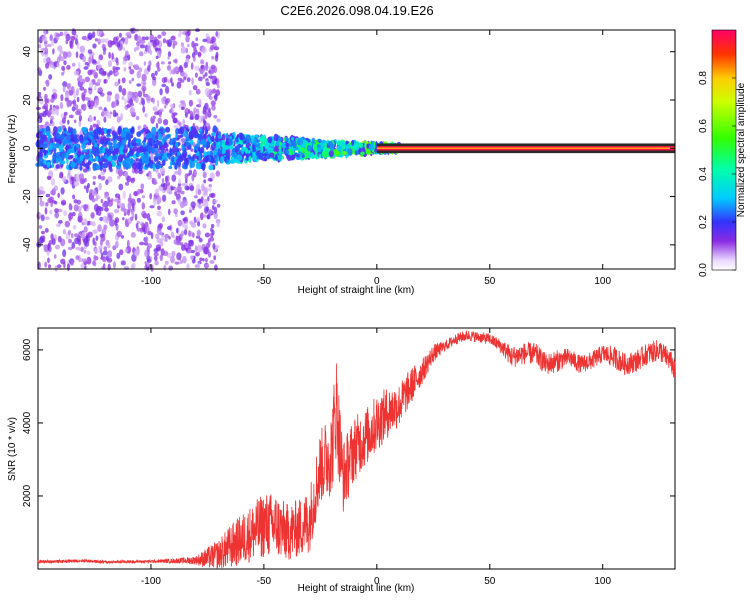 The image size is (750, 600). I want to click on snr-x-tick-label: 50, so click(490, 581).